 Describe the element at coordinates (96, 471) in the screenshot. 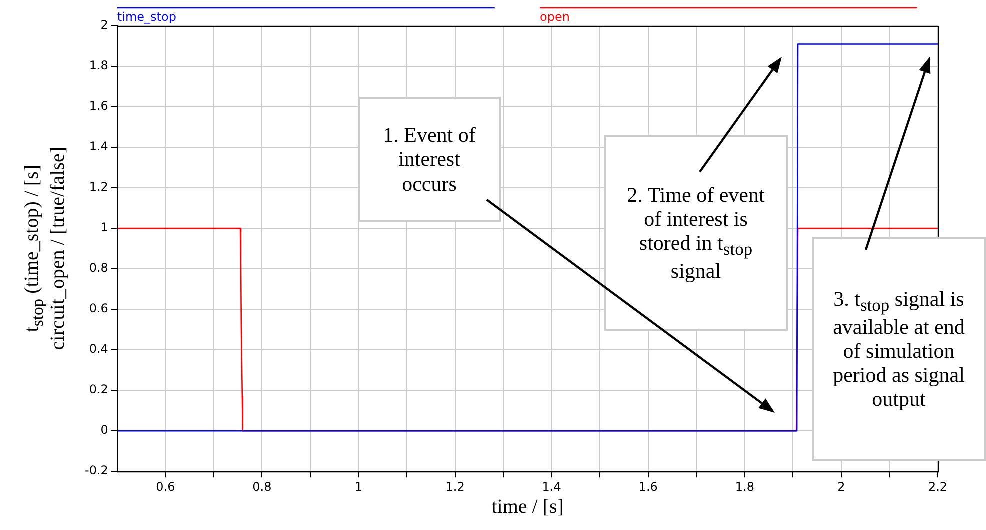

I see `y-tick-label: -0.2` at that location.